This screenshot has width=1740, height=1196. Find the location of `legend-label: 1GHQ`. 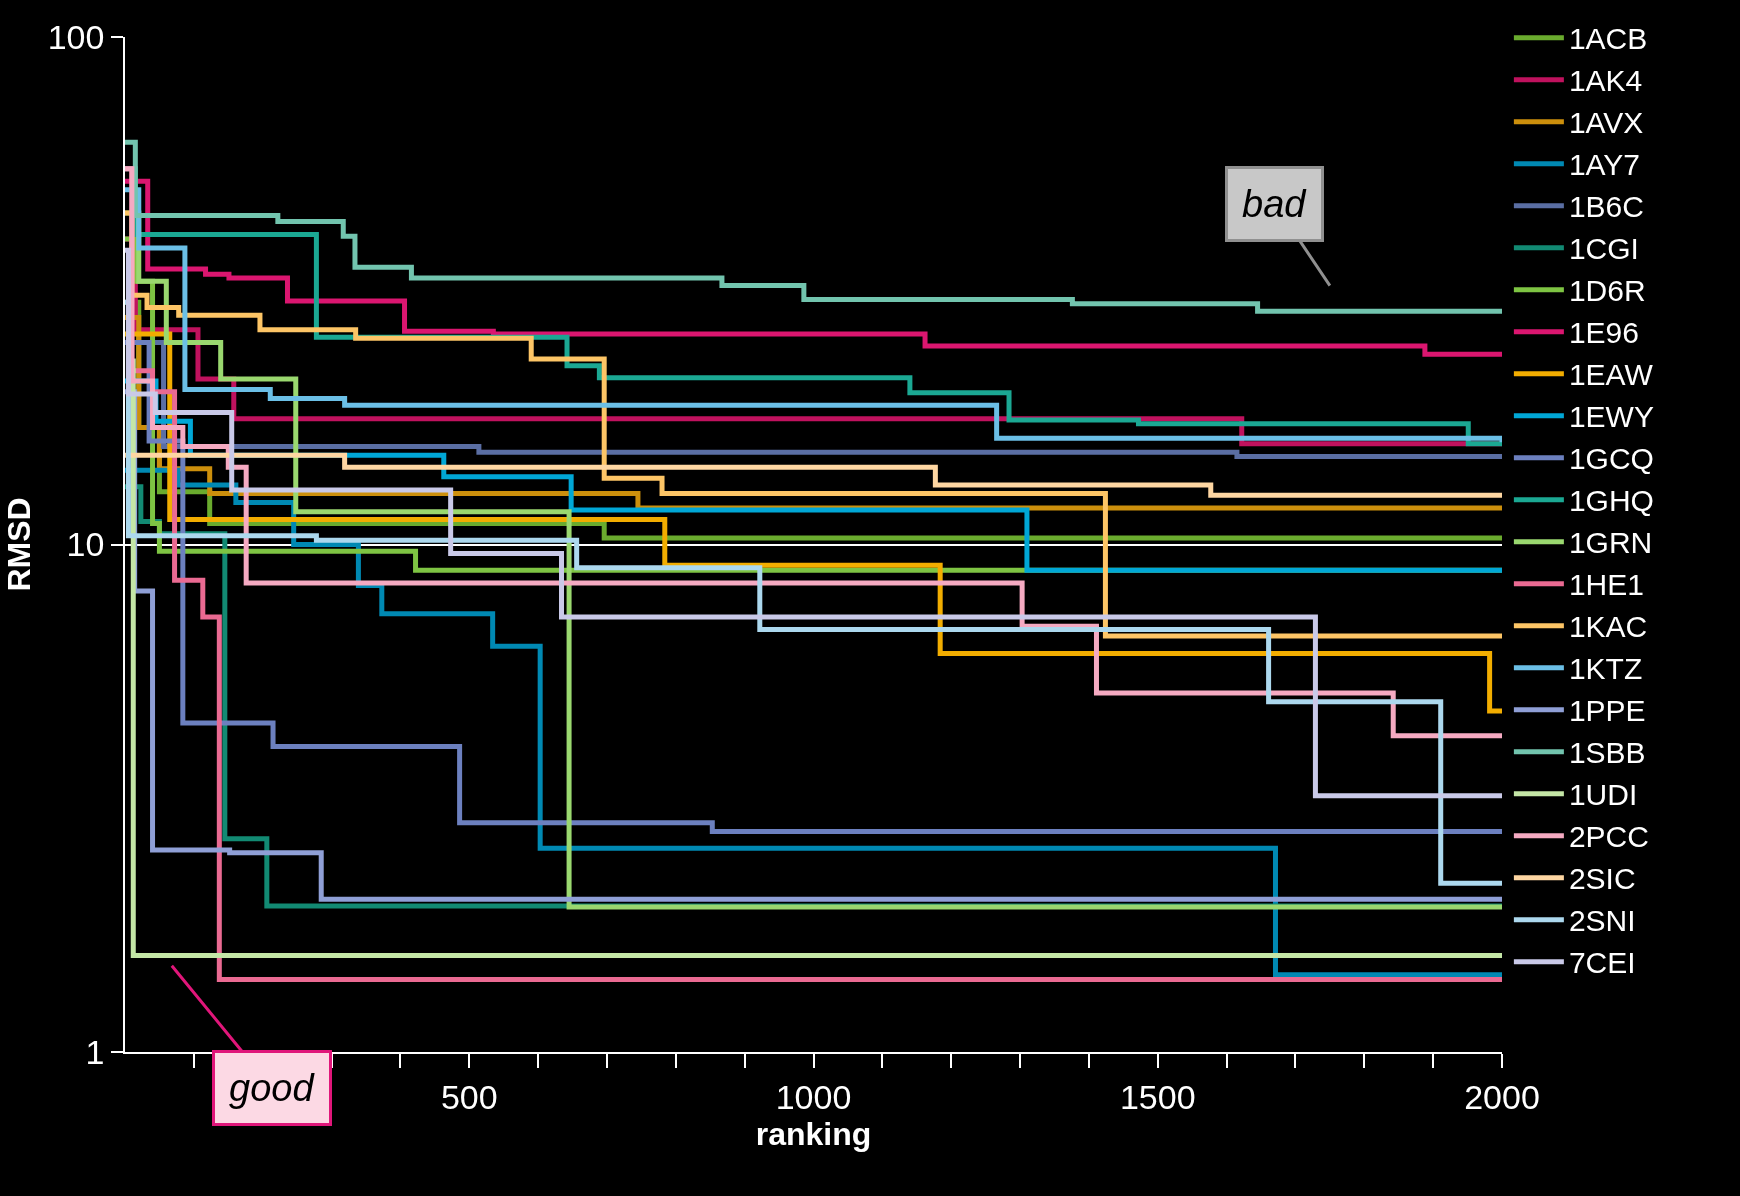

legend-label: 1GHQ is located at coordinates (1611, 501).